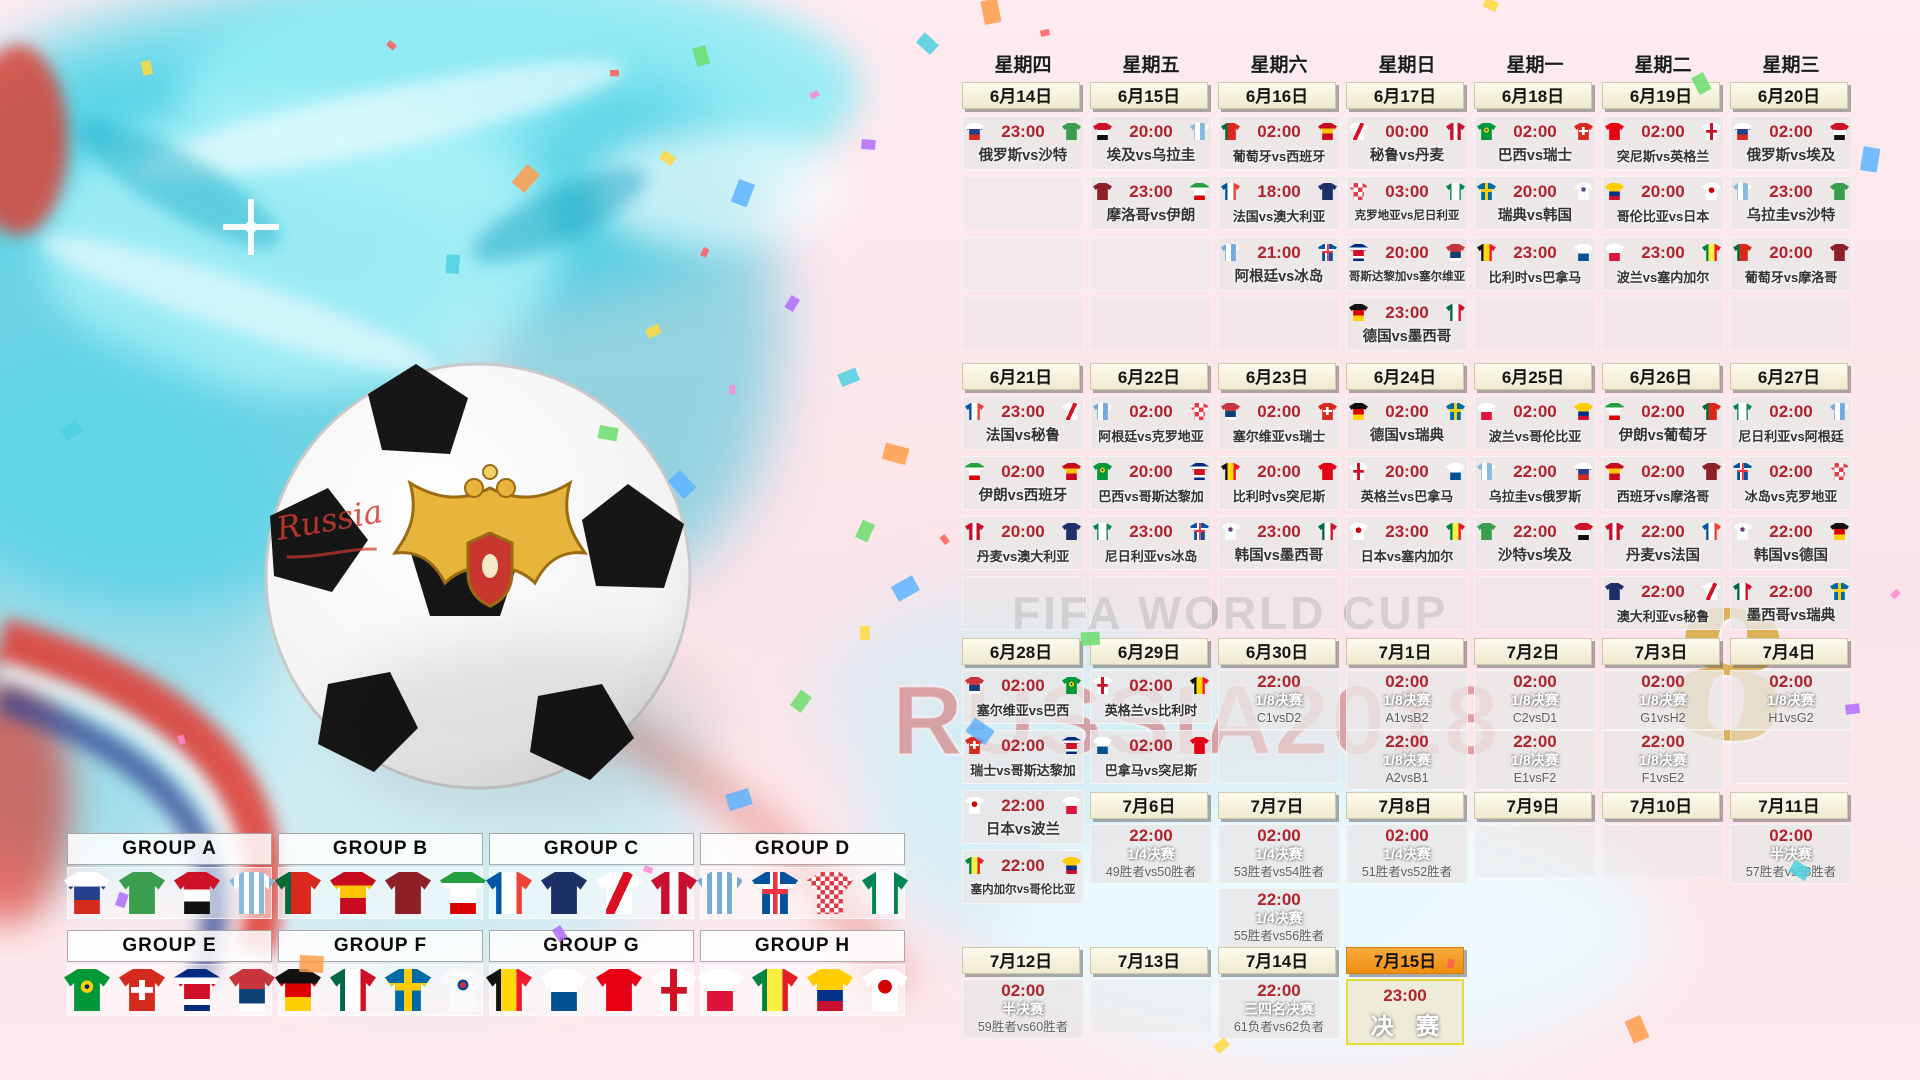  What do you see at coordinates (591, 849) in the screenshot?
I see `group-label: GROUP C` at bounding box center [591, 849].